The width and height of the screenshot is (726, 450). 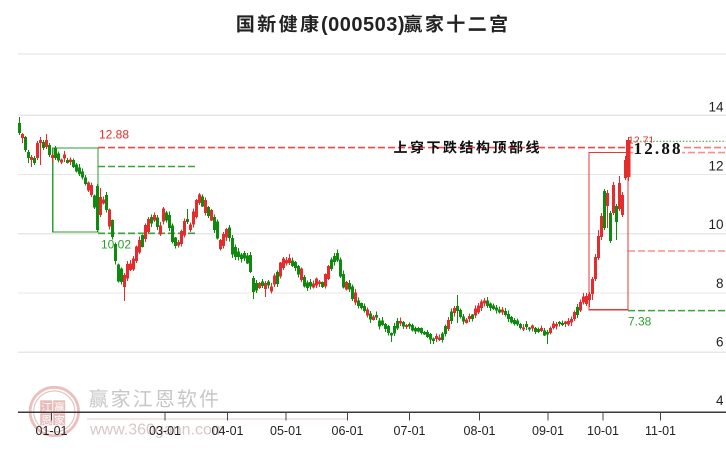 What do you see at coordinates (715, 166) in the screenshot?
I see `svg-text: 12` at bounding box center [715, 166].